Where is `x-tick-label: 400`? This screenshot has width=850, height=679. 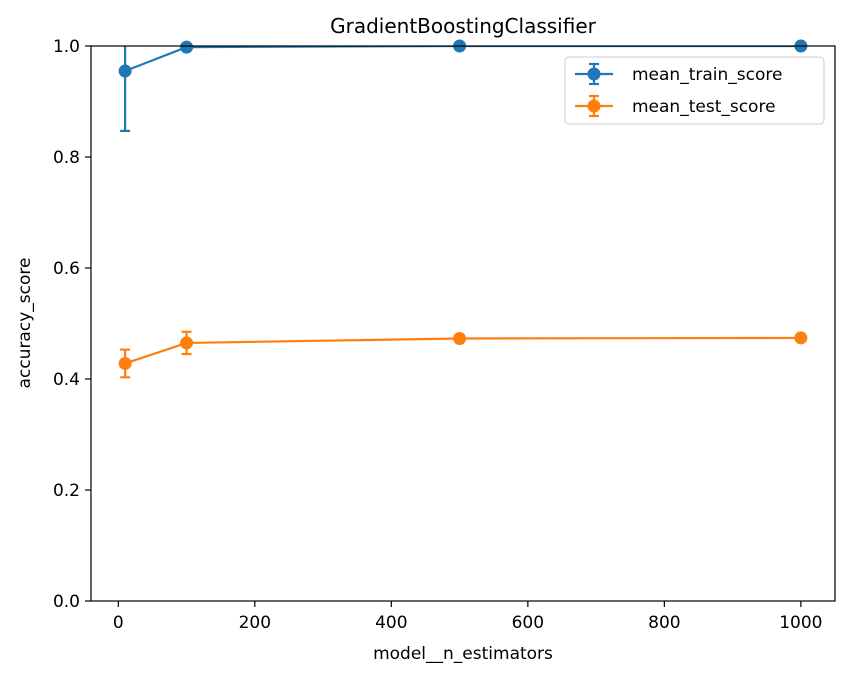
x-tick-label: 400 is located at coordinates (391, 623).